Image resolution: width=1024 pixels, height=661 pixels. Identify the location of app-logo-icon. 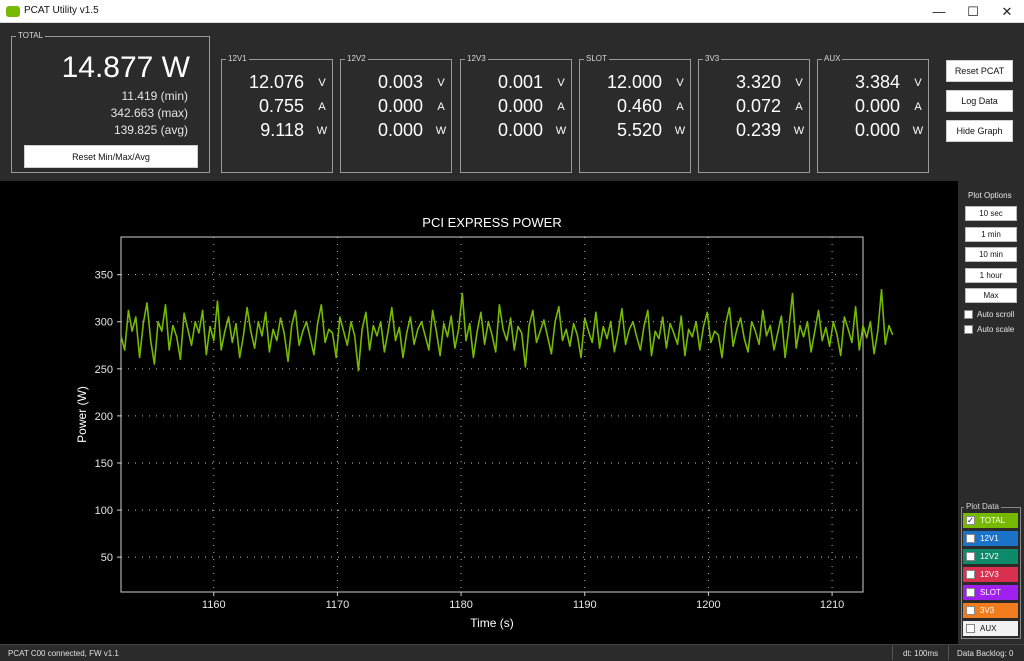
(13, 11).